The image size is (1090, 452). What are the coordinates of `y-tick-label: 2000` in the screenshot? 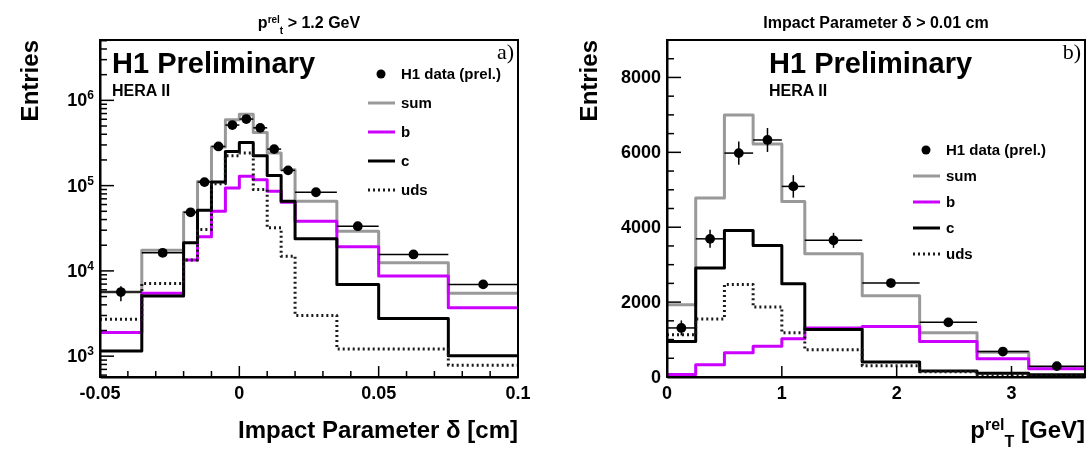 It's located at (640, 302).